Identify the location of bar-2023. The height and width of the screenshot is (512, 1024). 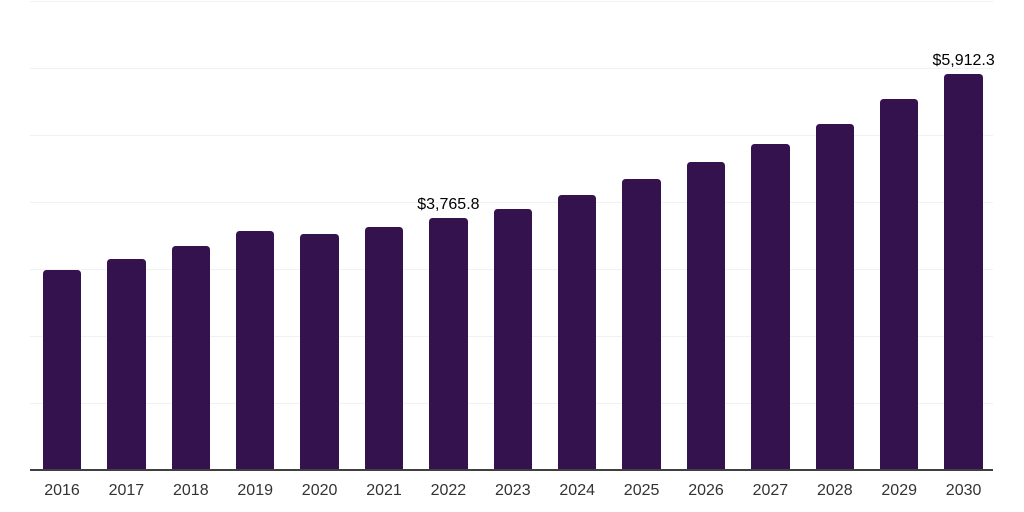
(513, 339).